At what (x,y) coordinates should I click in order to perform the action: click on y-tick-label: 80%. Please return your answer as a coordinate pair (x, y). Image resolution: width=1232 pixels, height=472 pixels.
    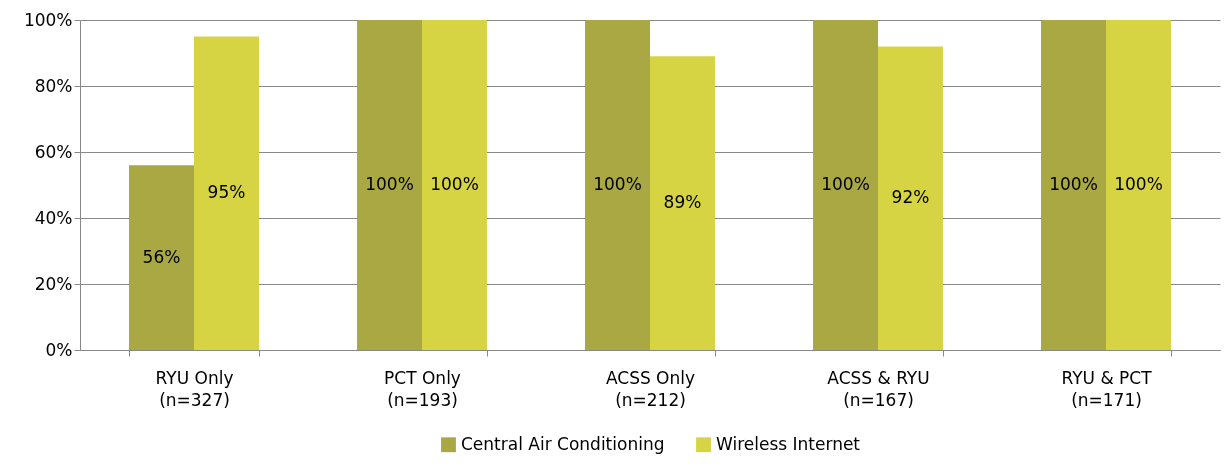
    Looking at the image, I should click on (53, 85).